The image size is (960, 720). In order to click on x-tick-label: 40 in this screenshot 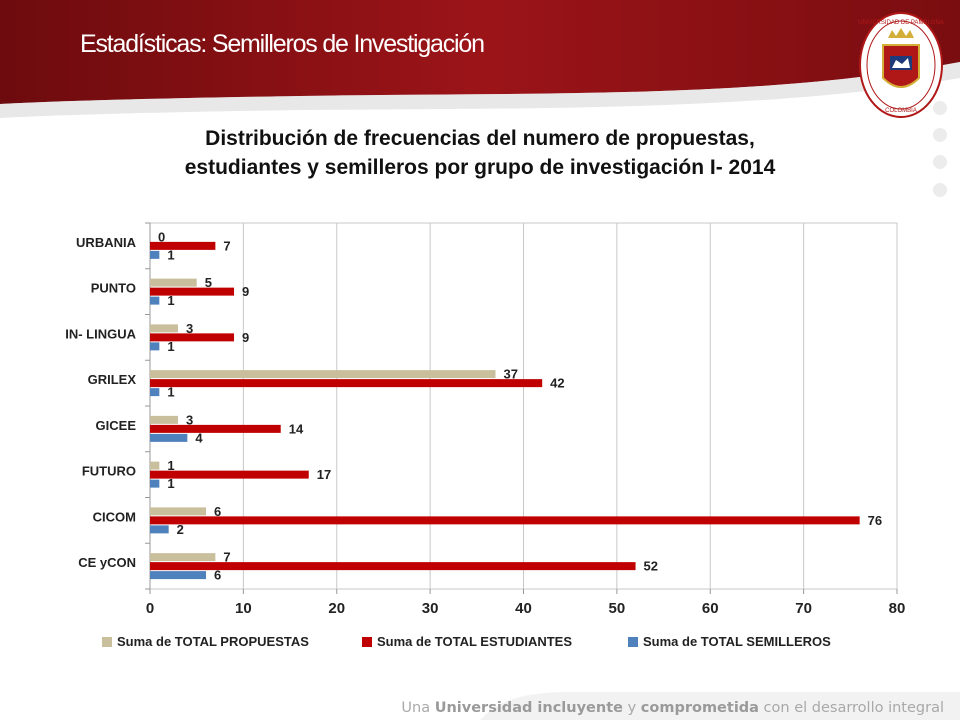, I will do `click(523, 608)`.